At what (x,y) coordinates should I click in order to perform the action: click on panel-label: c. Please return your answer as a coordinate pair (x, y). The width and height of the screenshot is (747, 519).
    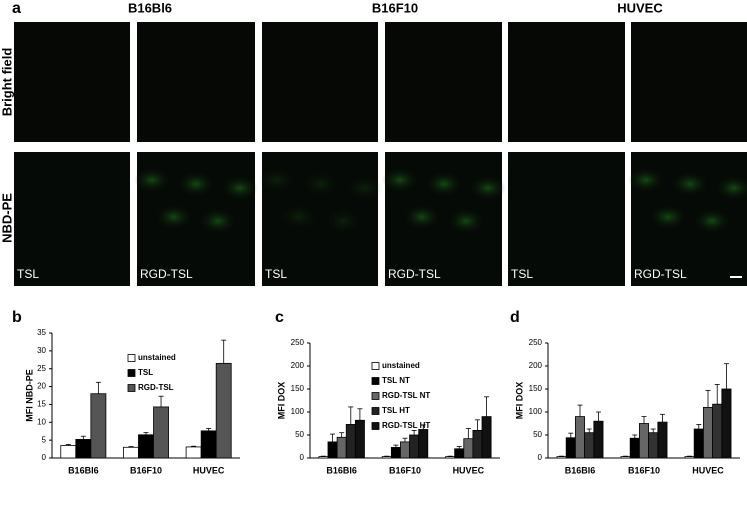
    Looking at the image, I should click on (279, 317).